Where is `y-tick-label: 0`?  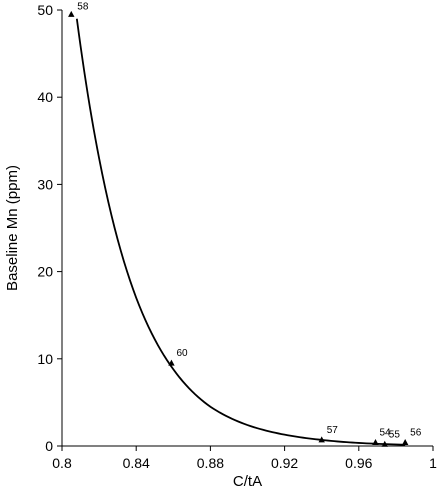
y-tick-label: 0 is located at coordinates (49, 446).